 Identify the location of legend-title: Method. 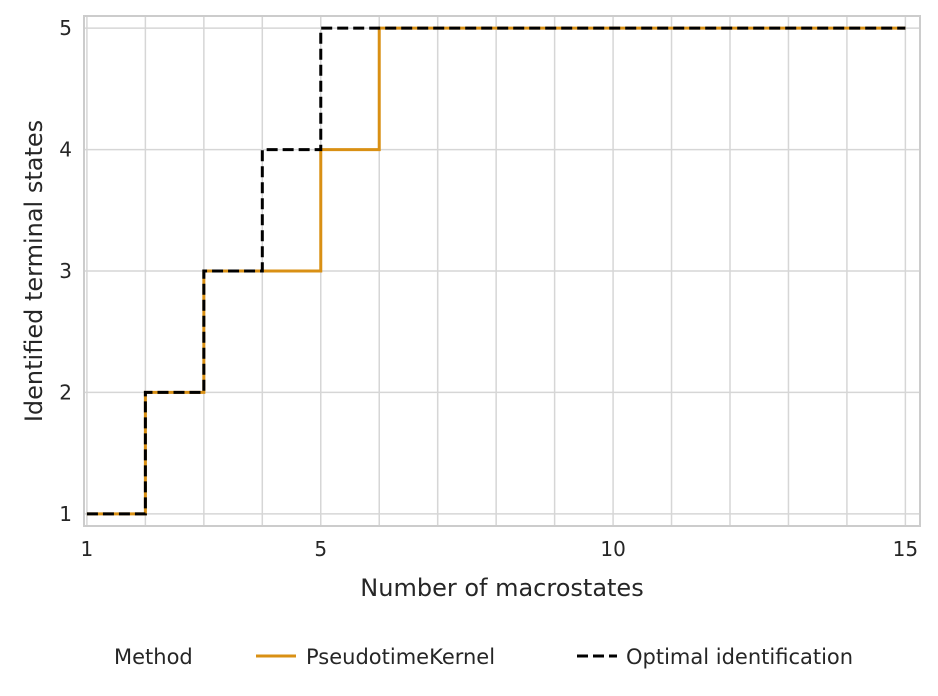
(153, 657).